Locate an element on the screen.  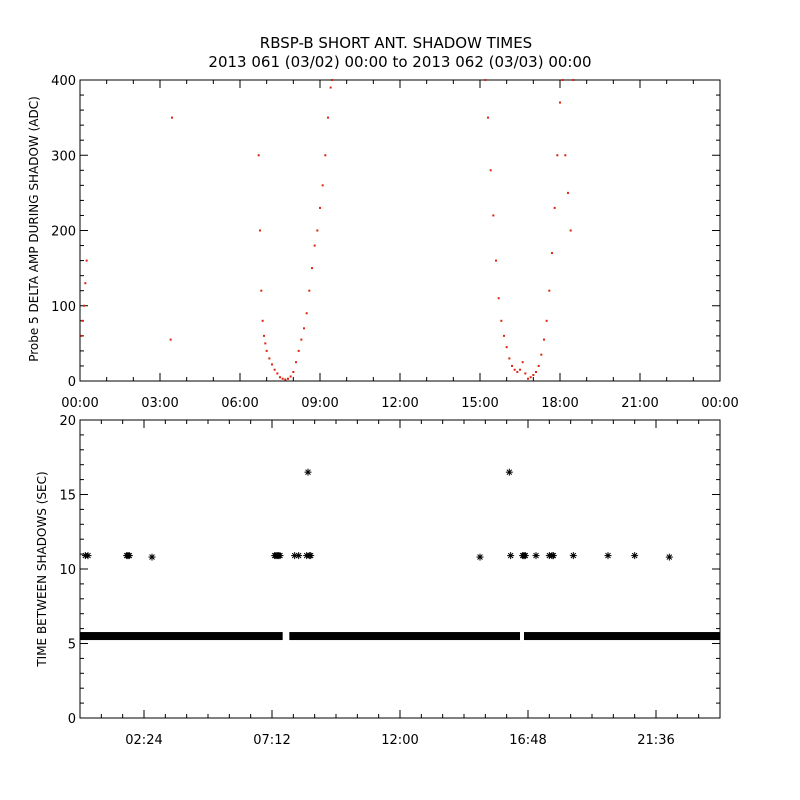
bottom-x-tick-label: 21:36 is located at coordinates (655, 740).